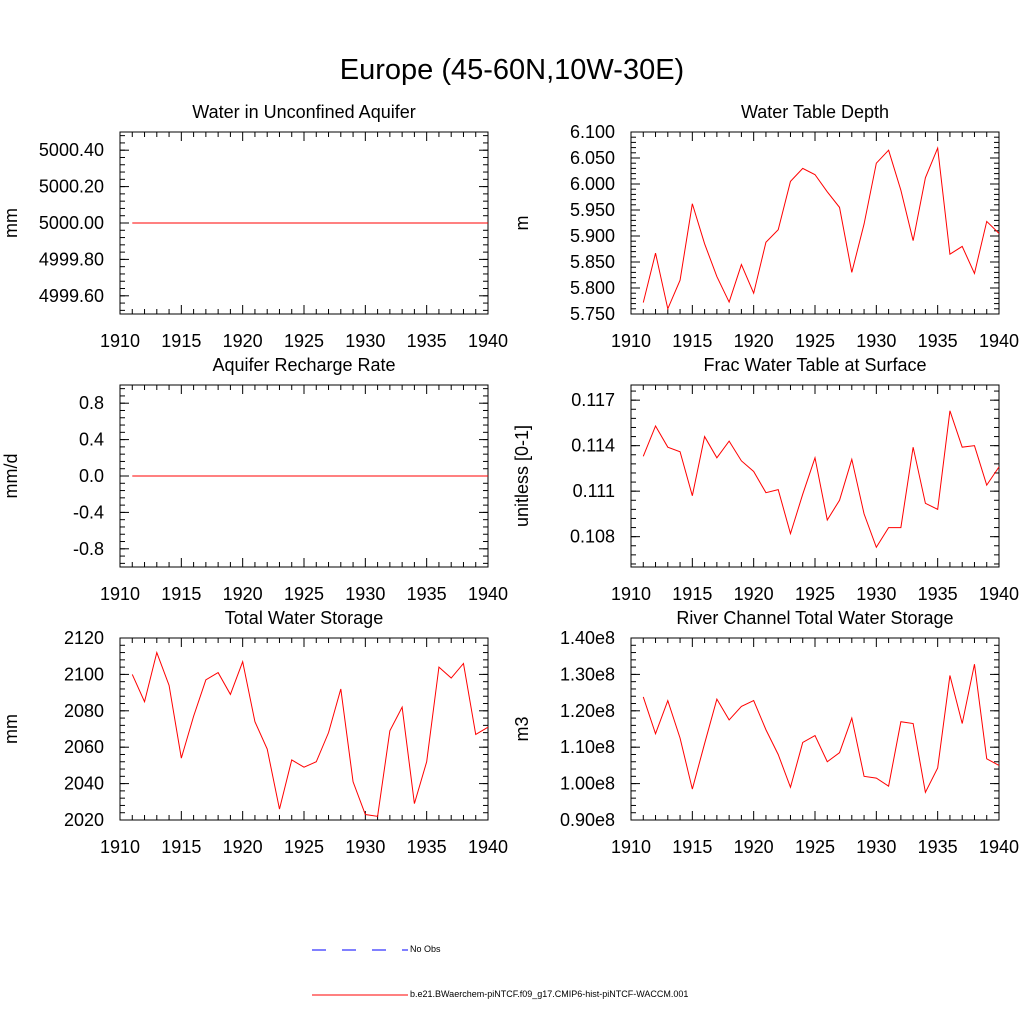 This screenshot has height=1024, width=1024. What do you see at coordinates (360, 995) in the screenshot?
I see `legend-model-line` at bounding box center [360, 995].